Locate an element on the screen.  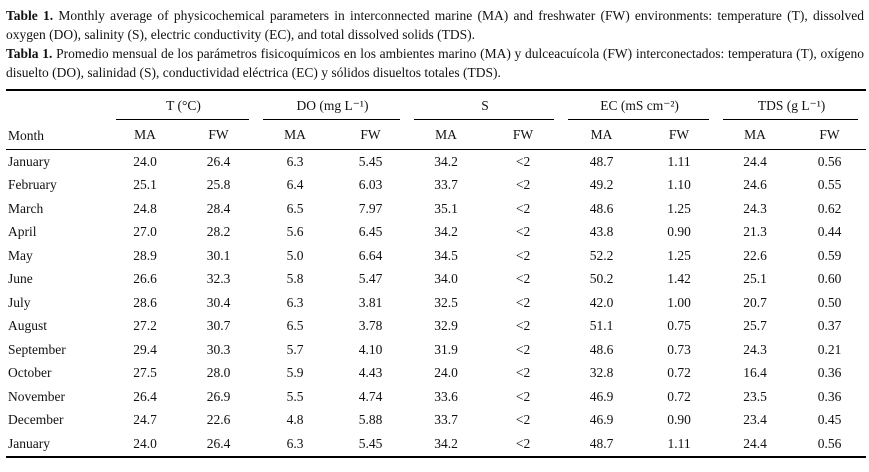
value-cell: 22.6 is located at coordinates (218, 420).